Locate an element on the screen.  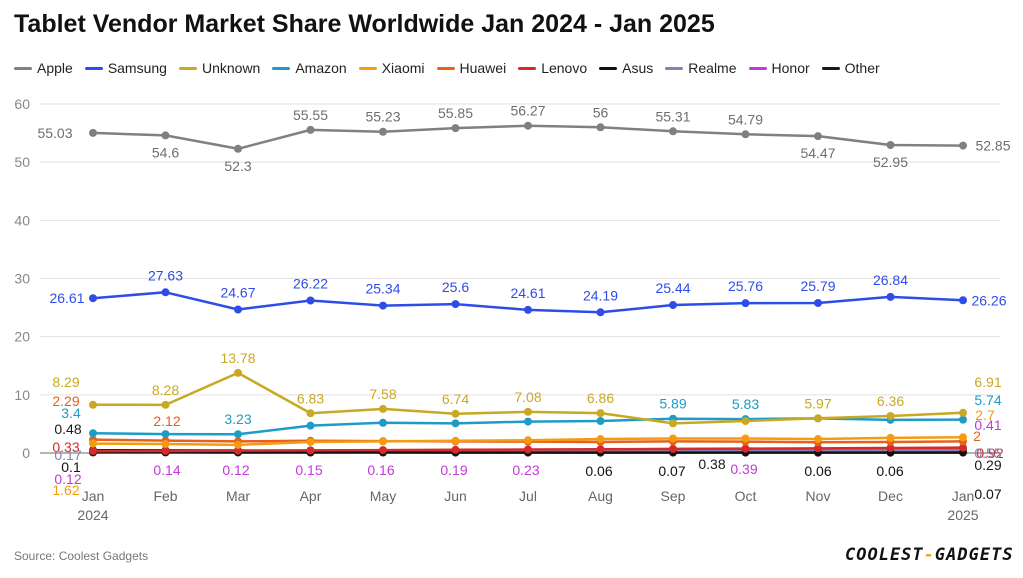
legend-item-unknown: Unknown is located at coordinates (219, 68).